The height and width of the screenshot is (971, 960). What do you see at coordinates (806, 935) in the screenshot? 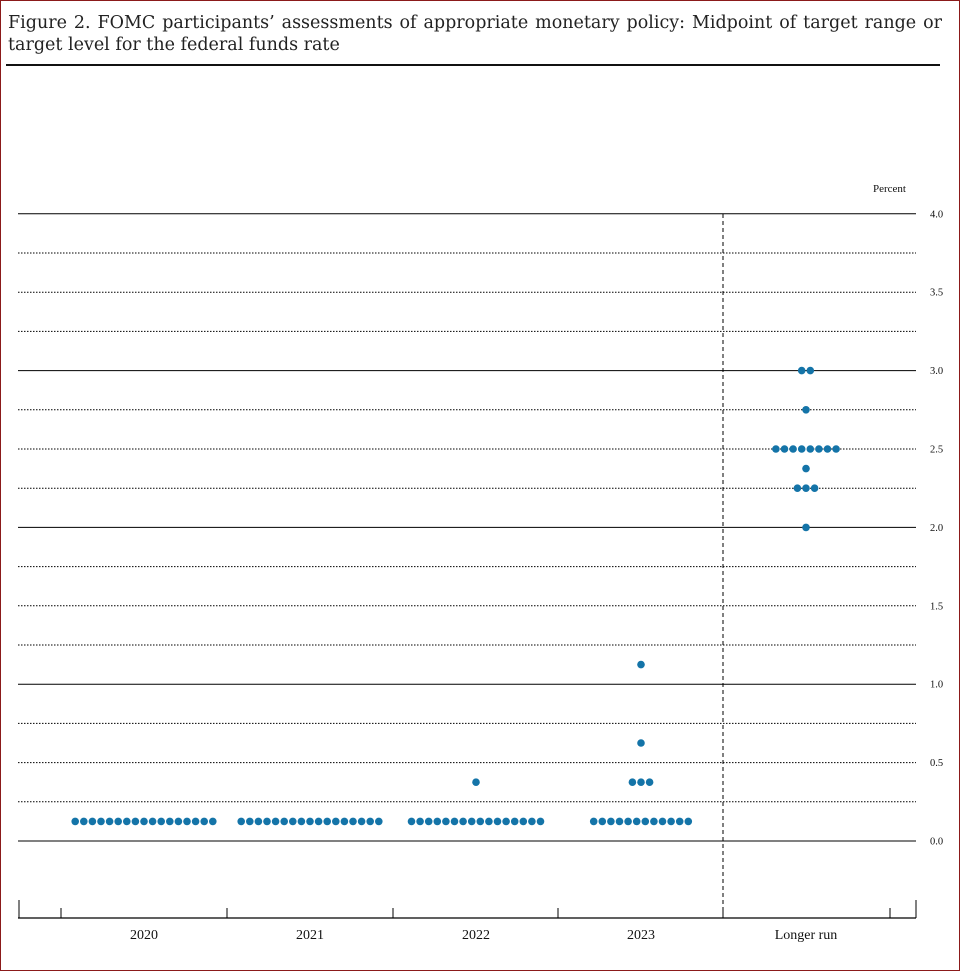
I see `x-category-label: Longer run` at bounding box center [806, 935].